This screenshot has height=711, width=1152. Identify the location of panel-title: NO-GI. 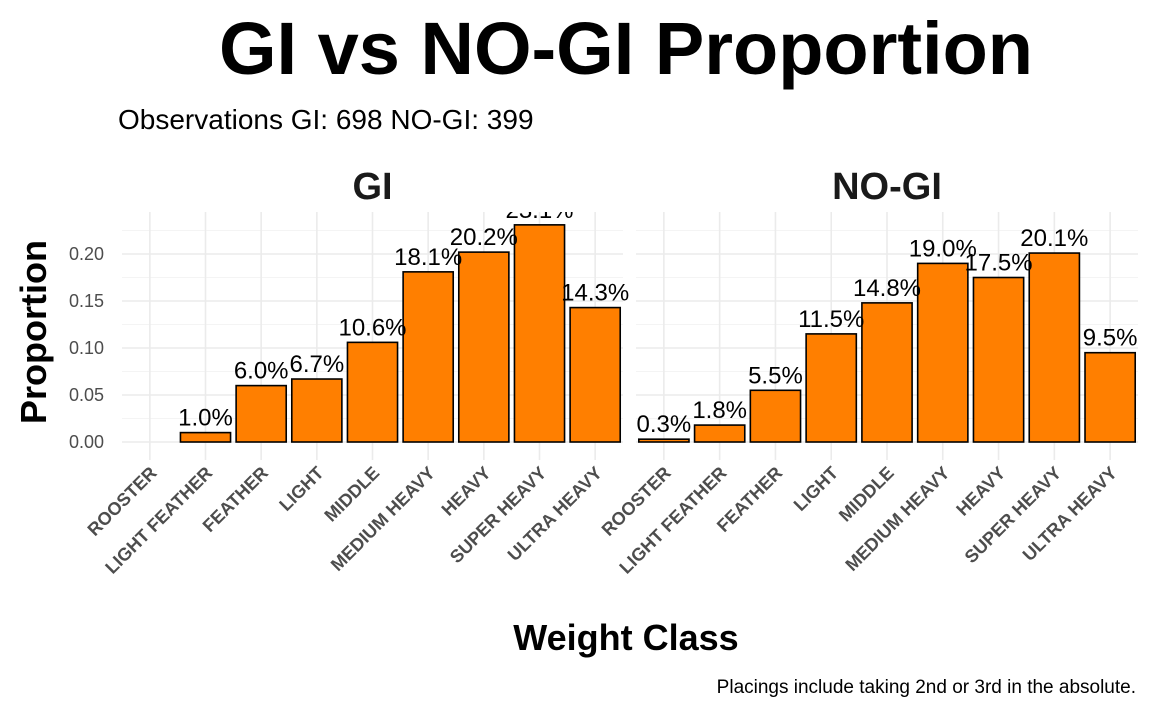
(887, 187).